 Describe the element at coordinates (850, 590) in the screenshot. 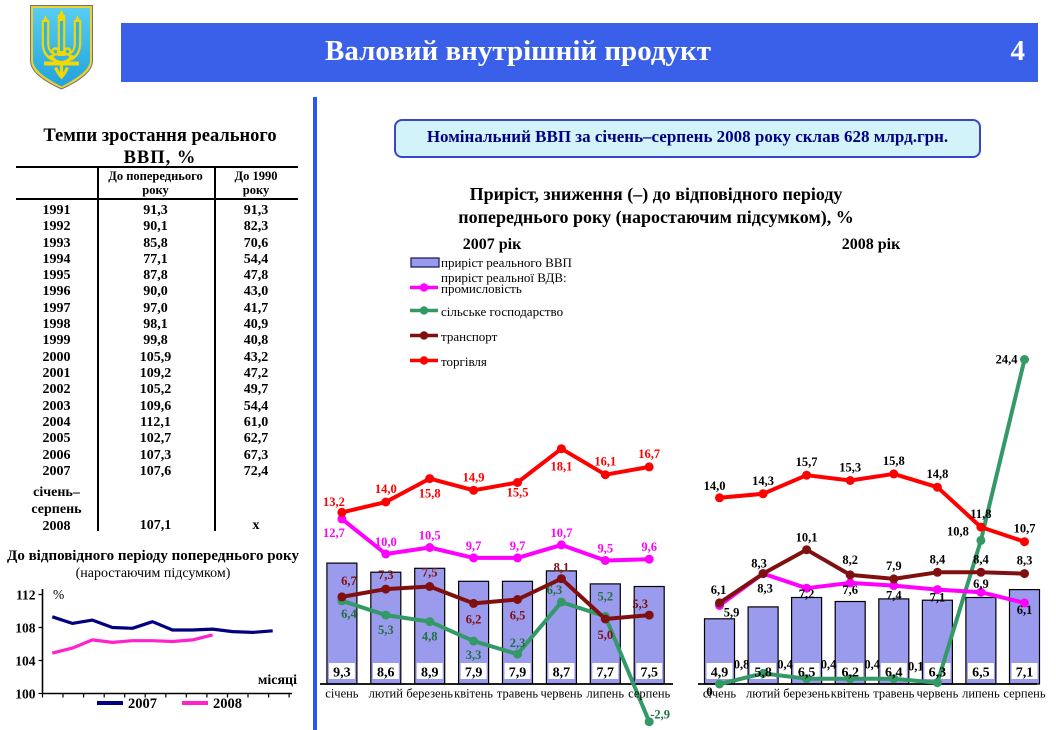

I see `svg-text: 7,6` at that location.